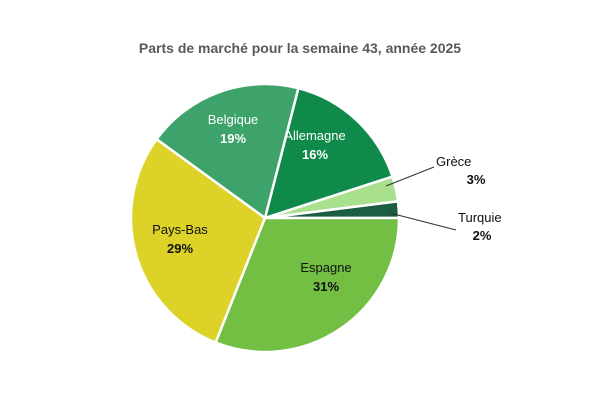 The height and width of the screenshot is (400, 600). I want to click on slice-label-espagne: Espagne, so click(325, 267).